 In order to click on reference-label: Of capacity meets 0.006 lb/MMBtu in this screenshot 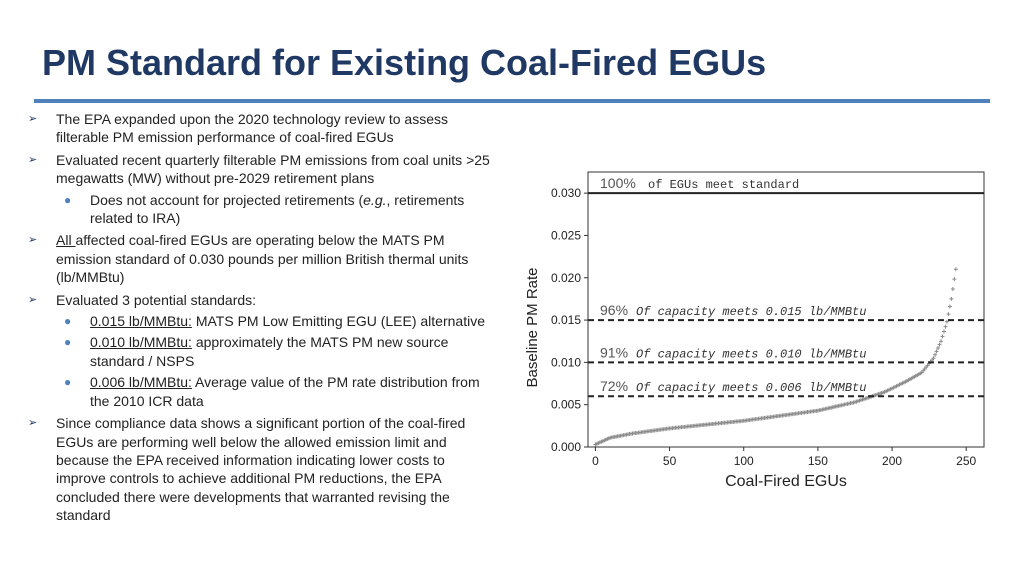, I will do `click(751, 388)`.